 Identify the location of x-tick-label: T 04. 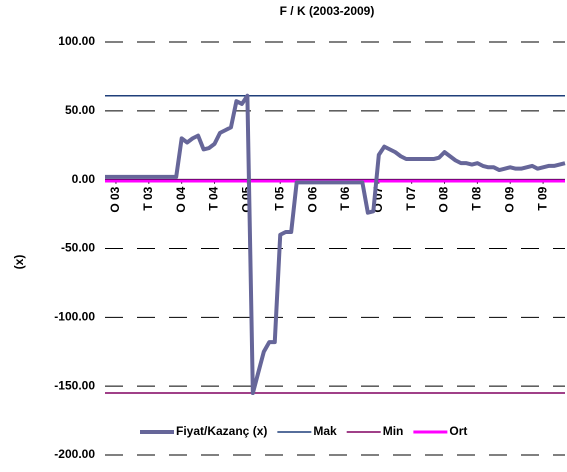
(214, 198).